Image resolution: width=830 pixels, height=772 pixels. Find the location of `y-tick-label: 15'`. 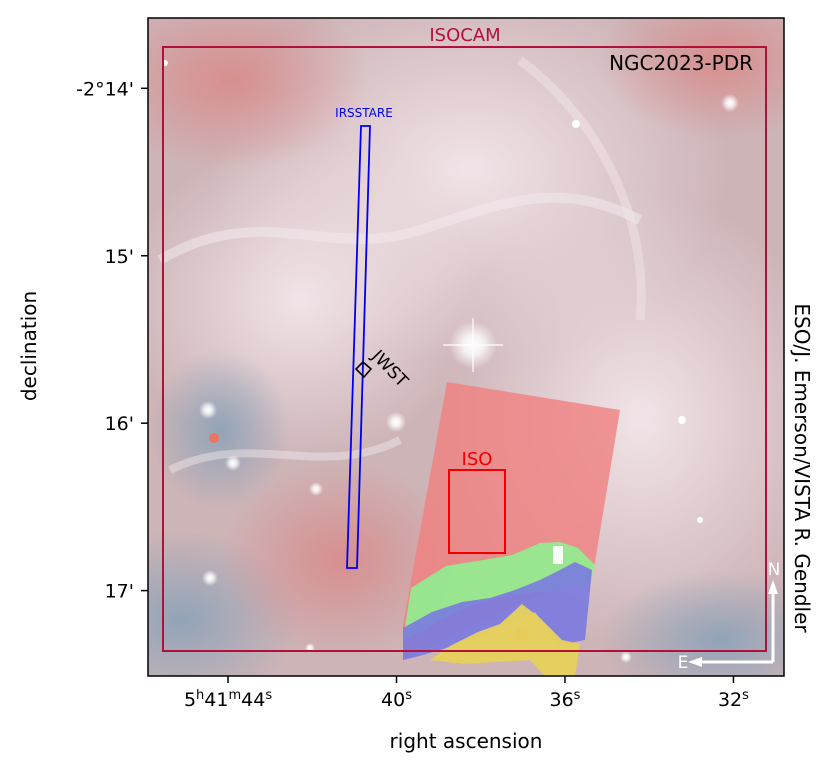

y-tick-label: 15' is located at coordinates (119, 257).